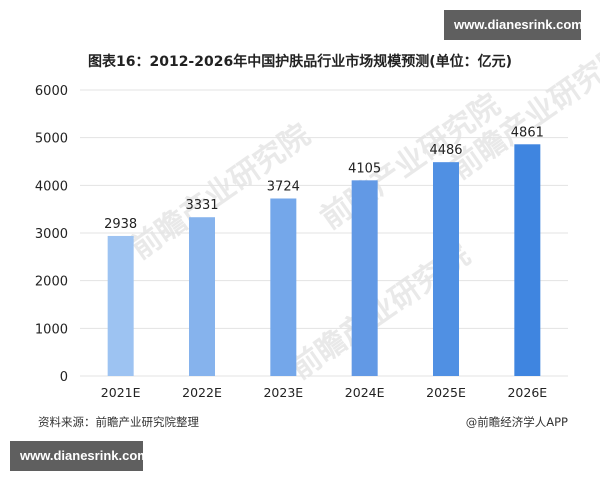  I want to click on bar-2025E, so click(446, 269).